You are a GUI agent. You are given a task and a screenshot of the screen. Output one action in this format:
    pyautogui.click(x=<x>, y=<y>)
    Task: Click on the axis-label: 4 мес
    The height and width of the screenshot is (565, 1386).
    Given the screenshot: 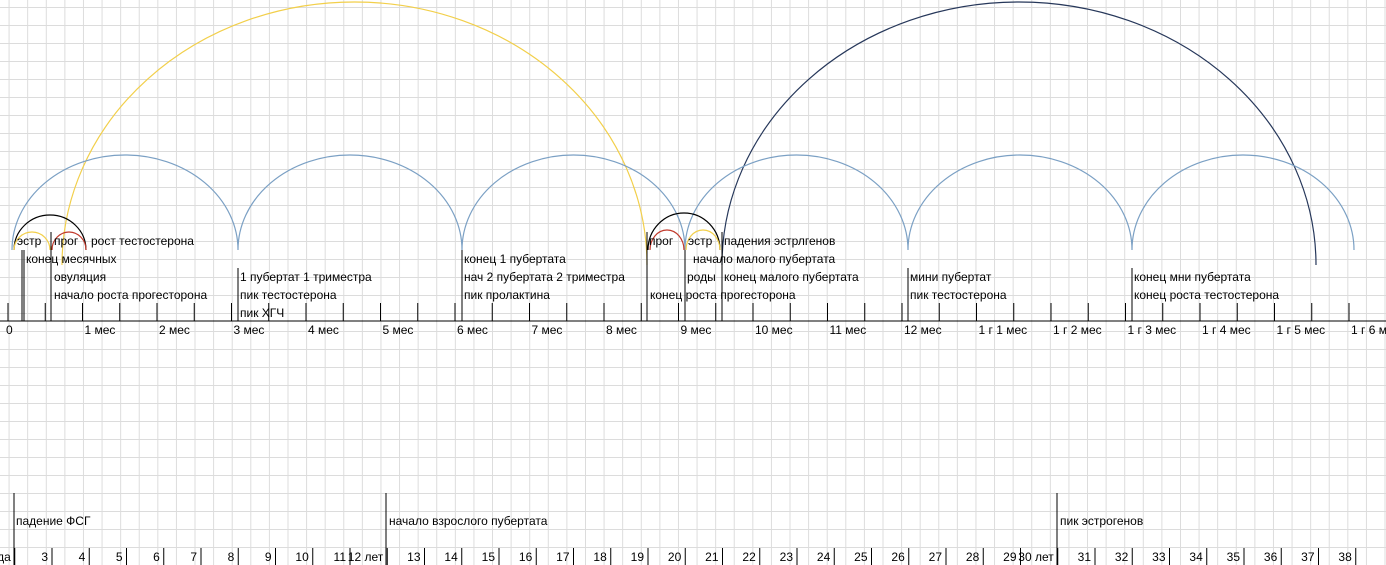 What is the action you would take?
    pyautogui.click(x=323, y=330)
    